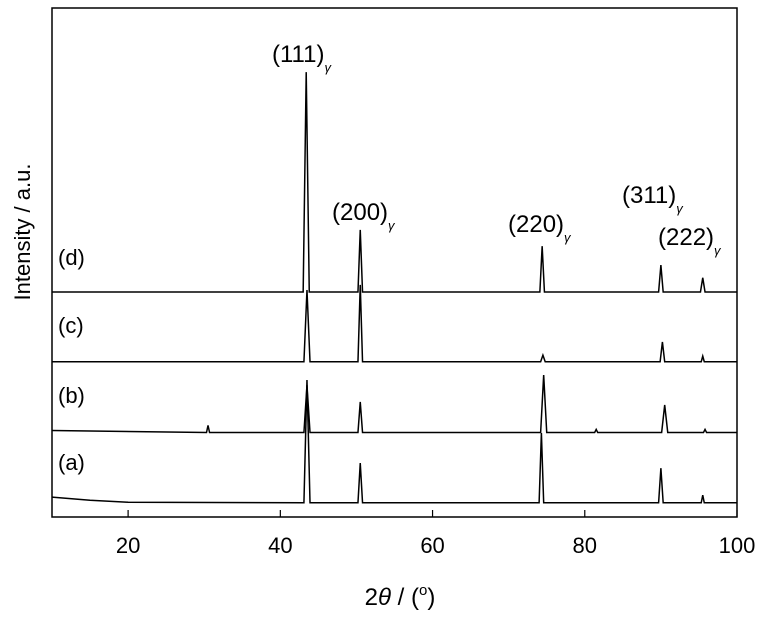  I want to click on series-label: (b), so click(71, 395).